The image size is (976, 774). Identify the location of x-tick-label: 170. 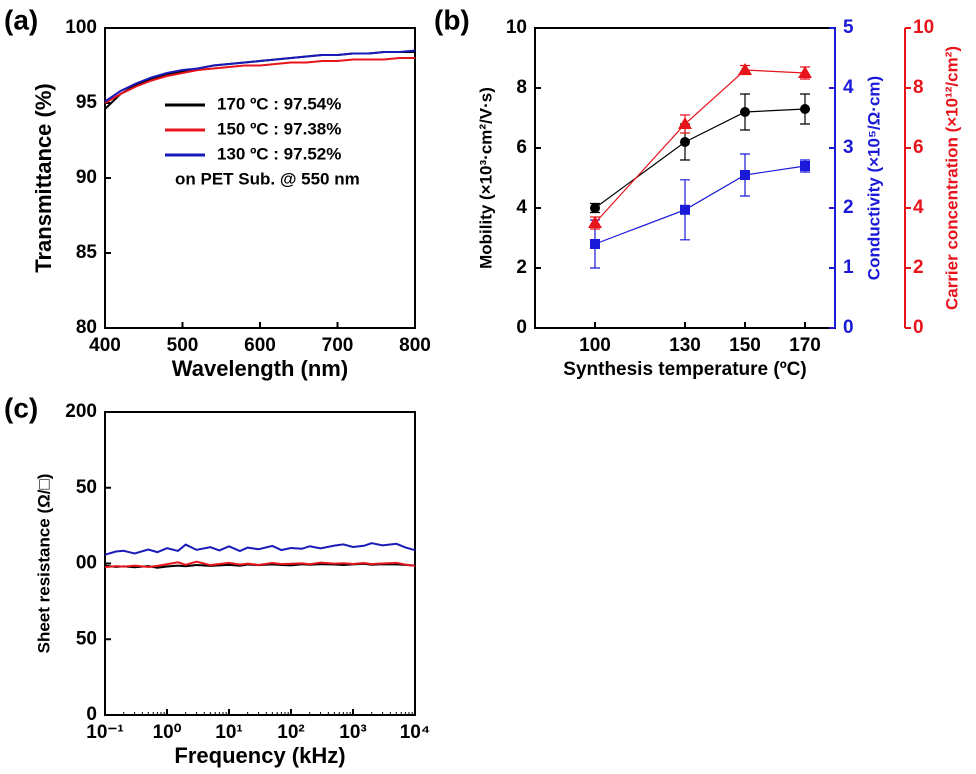
(805, 345).